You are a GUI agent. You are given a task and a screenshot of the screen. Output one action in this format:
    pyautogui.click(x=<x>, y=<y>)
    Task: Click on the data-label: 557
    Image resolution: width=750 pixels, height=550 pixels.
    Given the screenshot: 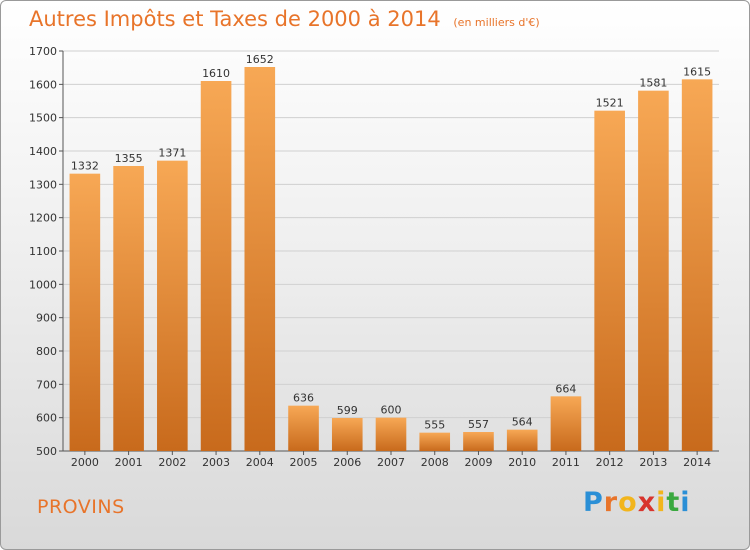 What is the action you would take?
    pyautogui.click(x=478, y=424)
    